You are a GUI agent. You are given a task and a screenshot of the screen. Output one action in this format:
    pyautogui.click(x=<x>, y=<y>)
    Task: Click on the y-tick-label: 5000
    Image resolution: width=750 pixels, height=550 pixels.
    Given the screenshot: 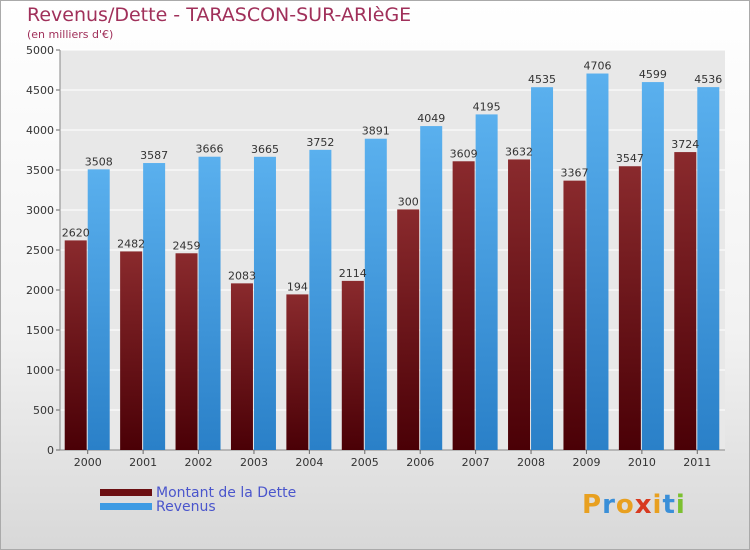 What is the action you would take?
    pyautogui.click(x=40, y=50)
    